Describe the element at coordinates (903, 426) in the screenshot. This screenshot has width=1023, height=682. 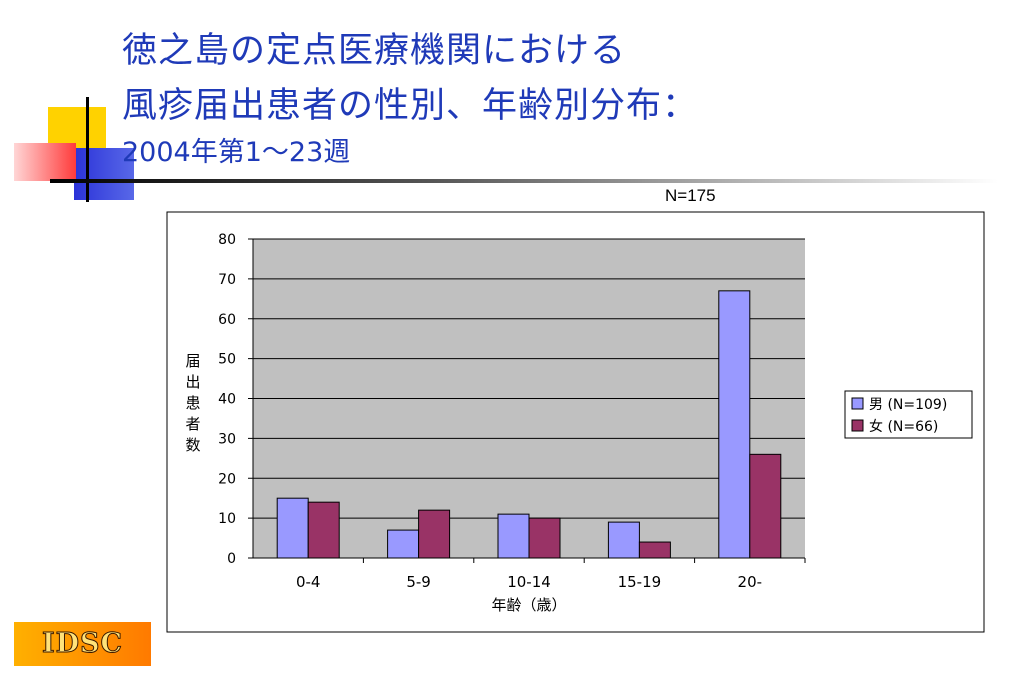
I see `legend-label-female: 女 (N=66)` at that location.